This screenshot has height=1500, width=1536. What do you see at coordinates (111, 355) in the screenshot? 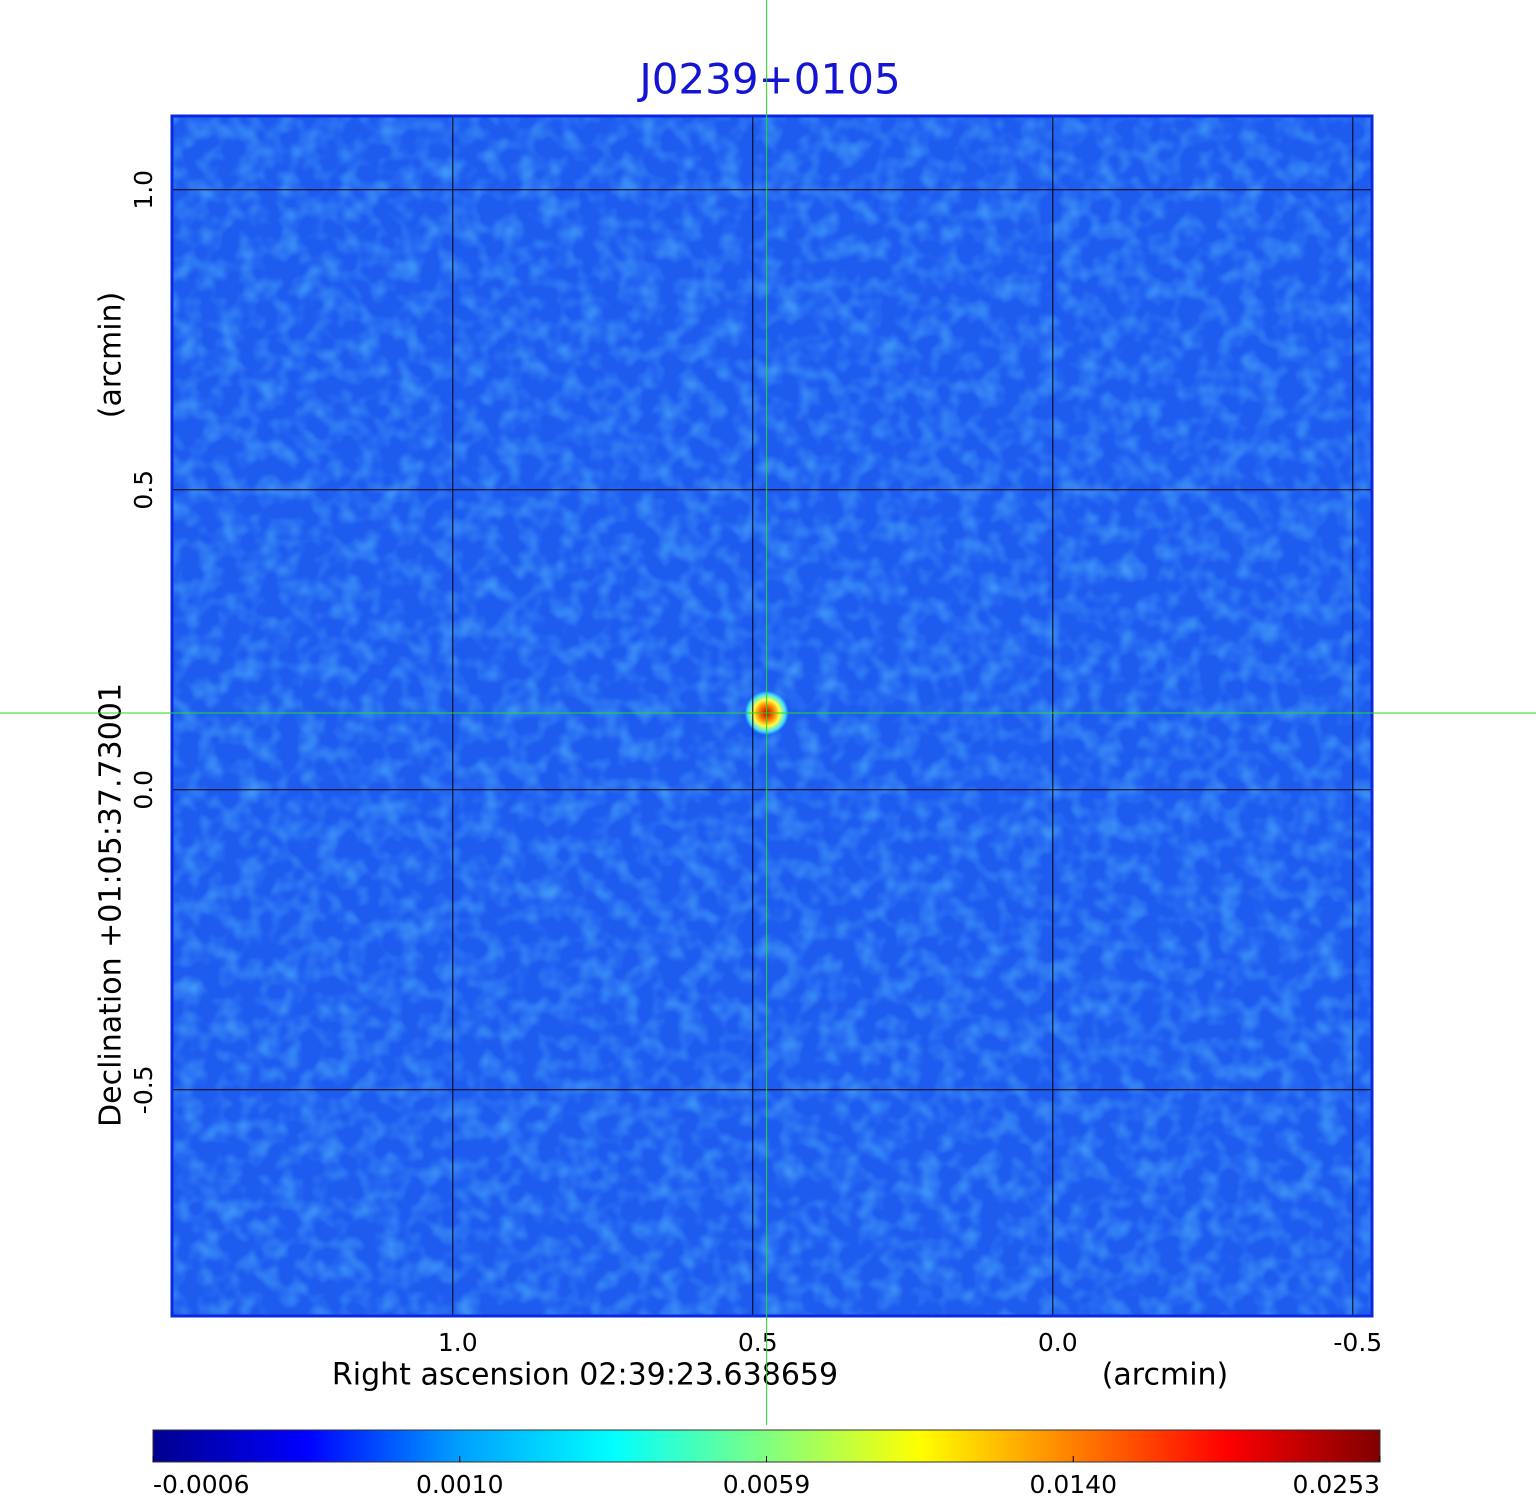
I see `y-axis-unit: (arcmin)` at bounding box center [111, 355].